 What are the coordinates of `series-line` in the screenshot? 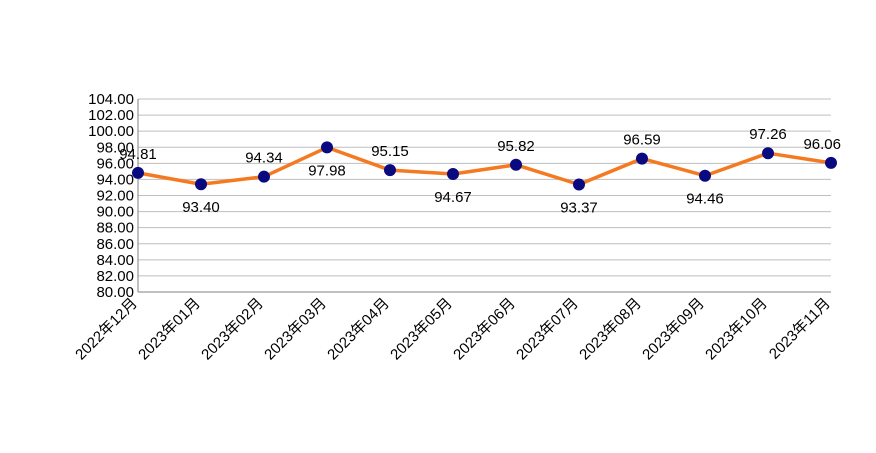 It's located at (484, 166).